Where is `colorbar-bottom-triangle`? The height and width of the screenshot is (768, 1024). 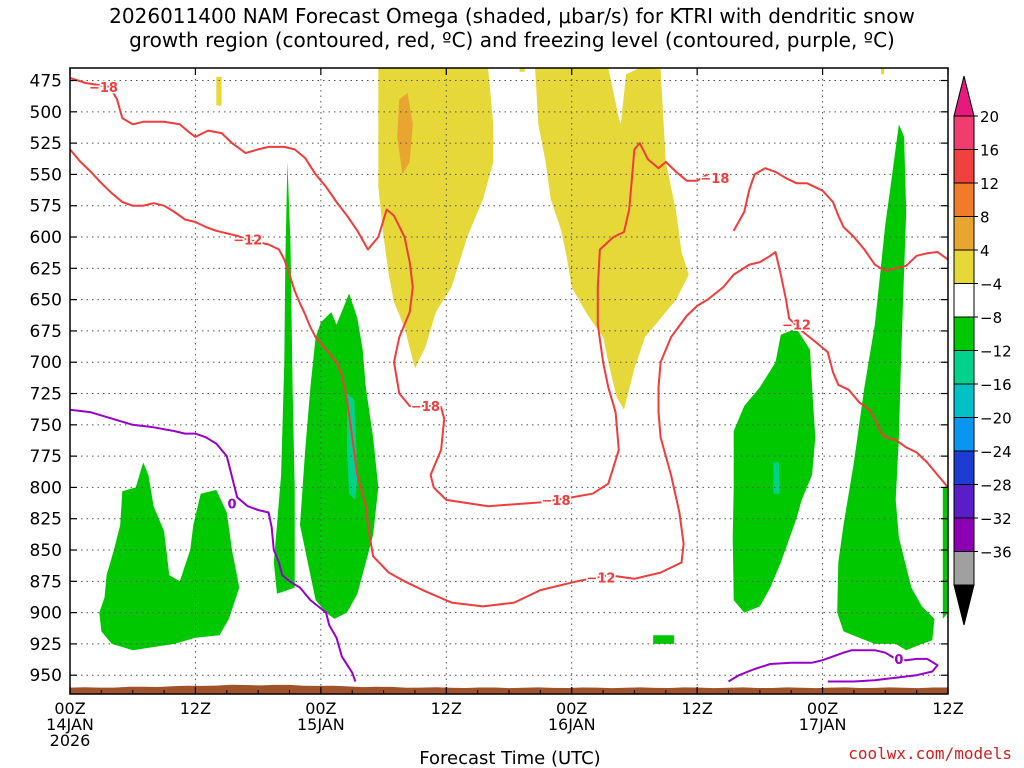
colorbar-bottom-triangle is located at coordinates (964, 605).